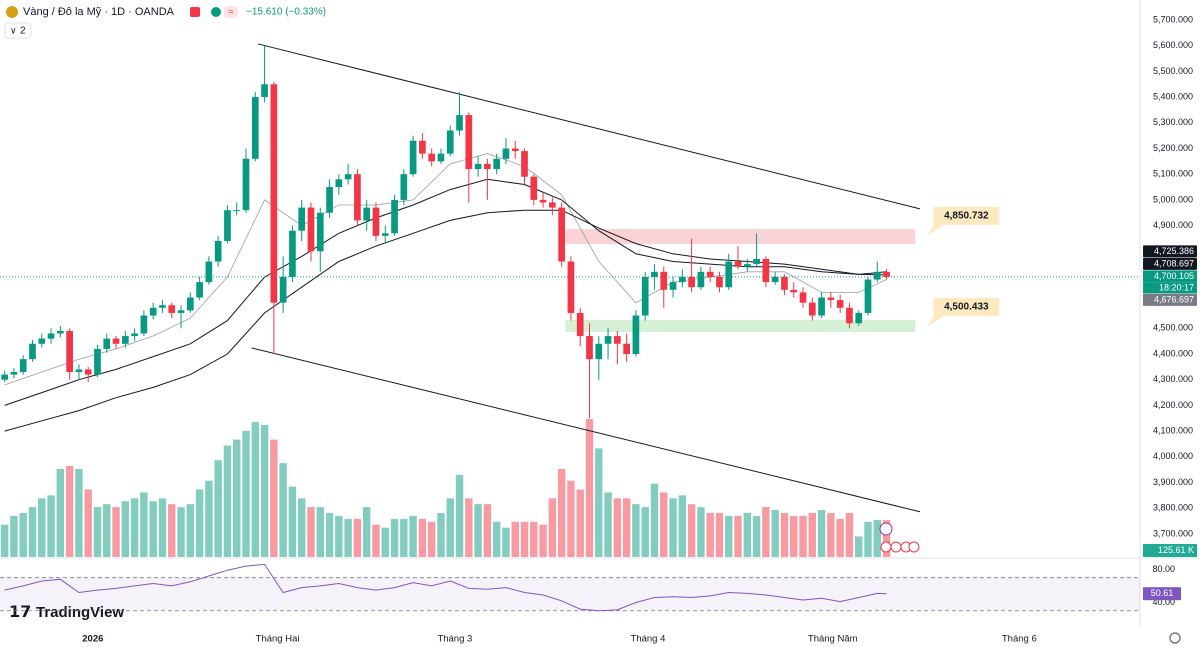 Image resolution: width=1200 pixels, height=647 pixels. What do you see at coordinates (1173, 353) in the screenshot?
I see `y-tick-label: 4,400.000` at bounding box center [1173, 353].